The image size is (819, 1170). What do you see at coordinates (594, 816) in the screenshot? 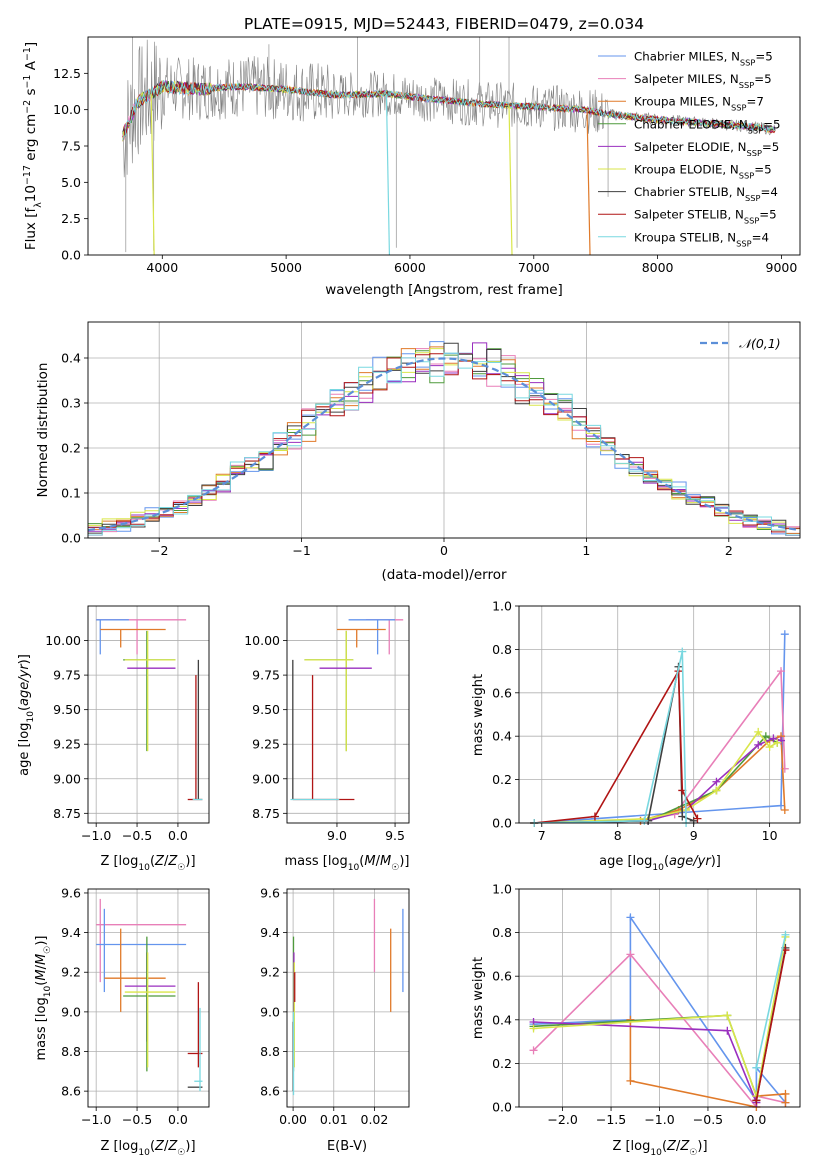
I see `weight-marker-salpeter-stelib` at bounding box center [594, 816].